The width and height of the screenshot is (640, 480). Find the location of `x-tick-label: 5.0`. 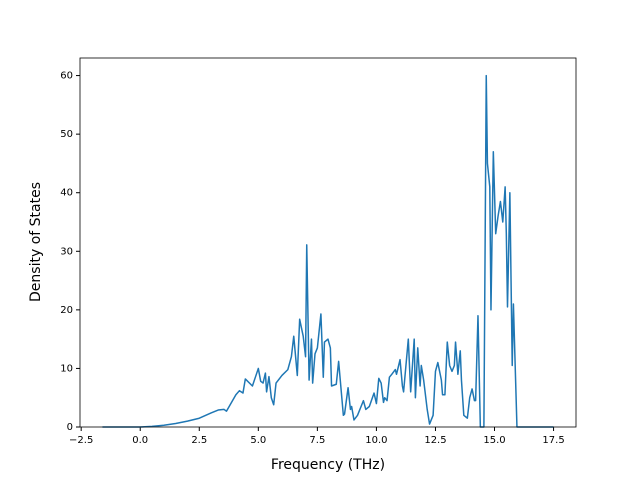

x-tick-label: 5.0 is located at coordinates (258, 440).